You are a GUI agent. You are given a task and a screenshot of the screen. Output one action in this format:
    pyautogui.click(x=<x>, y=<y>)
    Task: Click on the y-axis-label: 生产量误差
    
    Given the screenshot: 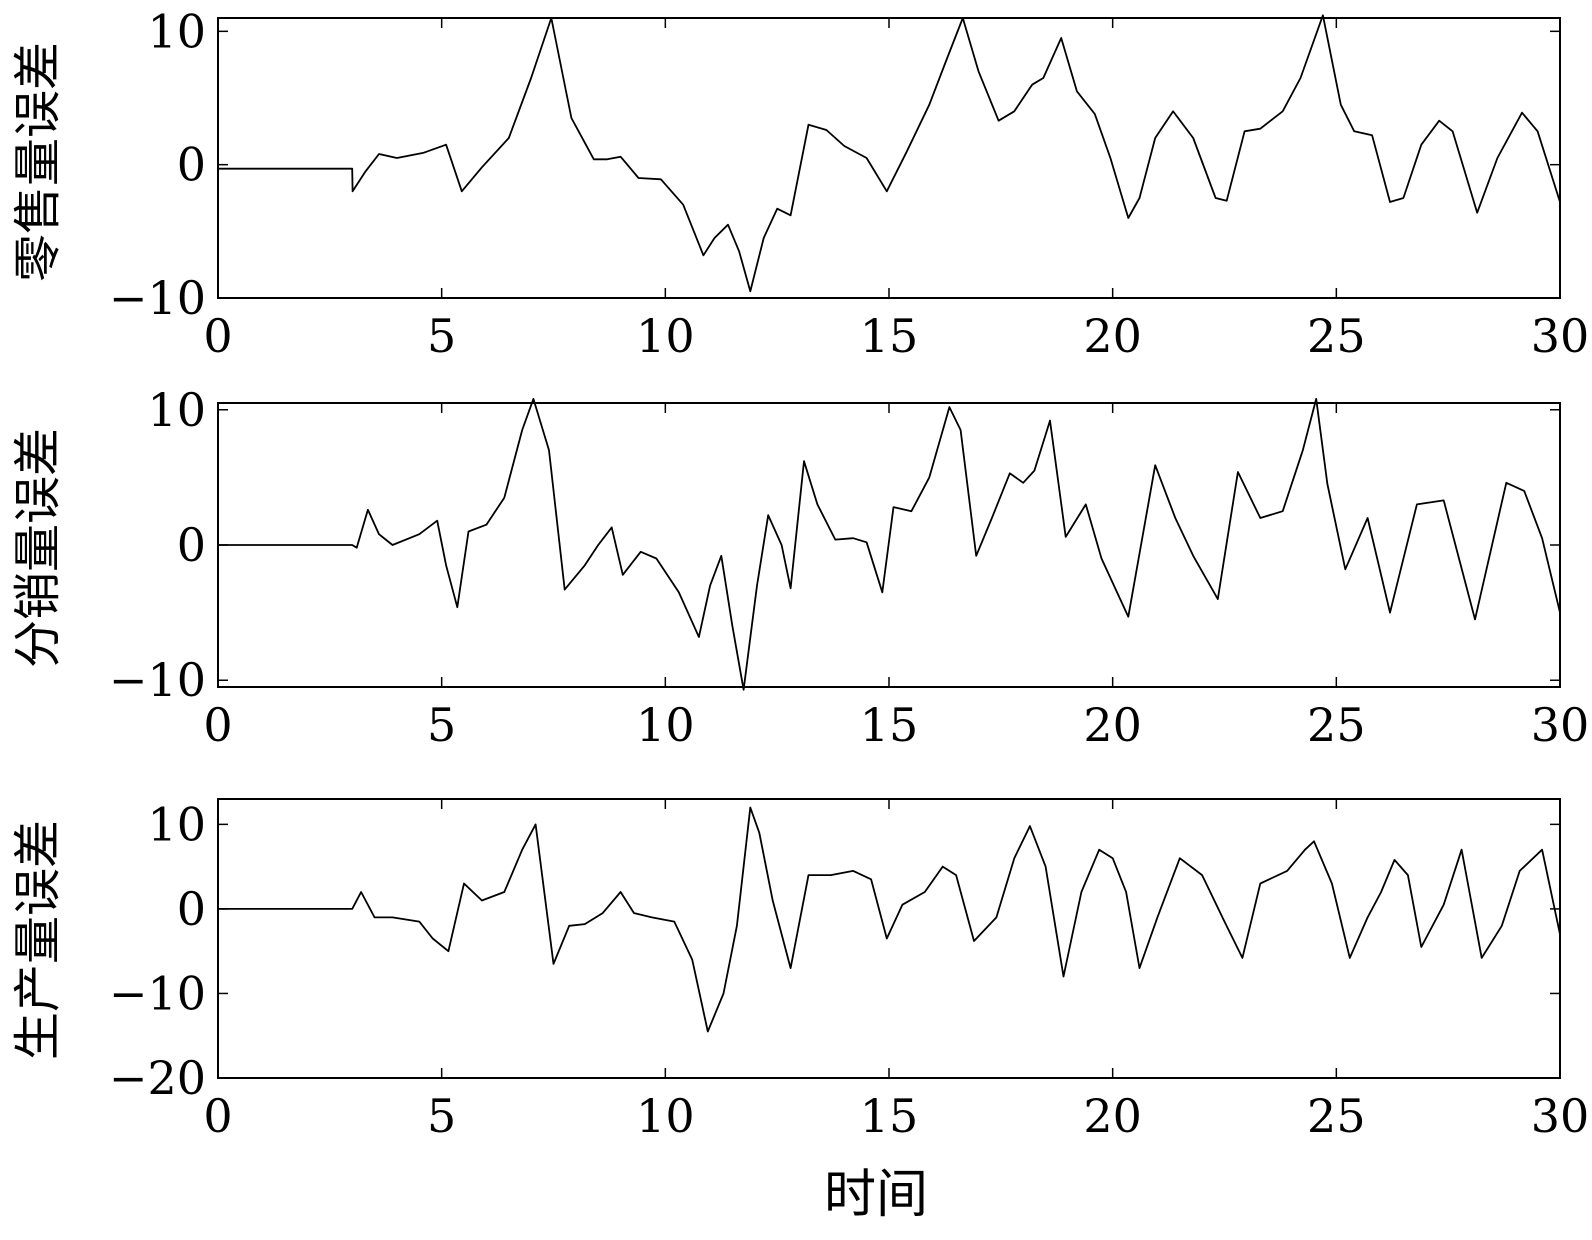 What is the action you would take?
    pyautogui.click(x=38, y=940)
    